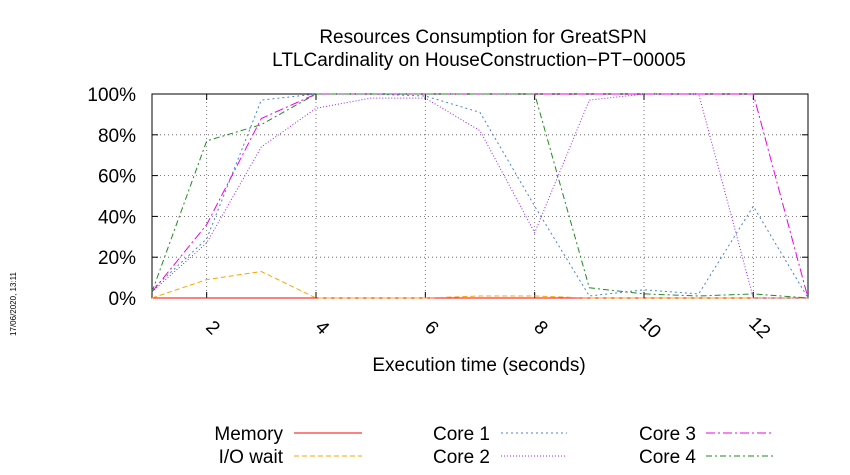 This screenshot has width=850, height=475. What do you see at coordinates (117, 136) in the screenshot?
I see `y-tick-label: 80%` at bounding box center [117, 136].